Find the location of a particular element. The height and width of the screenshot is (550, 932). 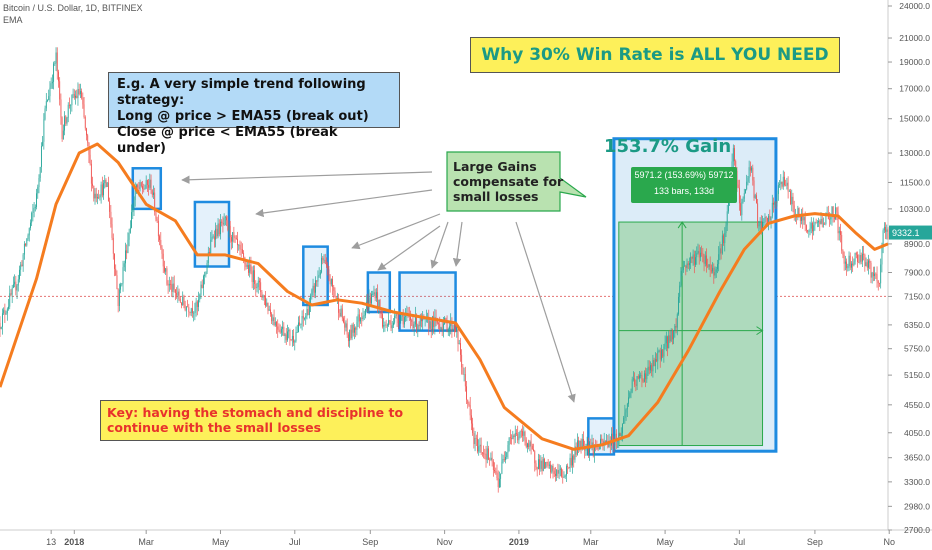

y-tick-label: 24000.0 is located at coordinates (914, 6).